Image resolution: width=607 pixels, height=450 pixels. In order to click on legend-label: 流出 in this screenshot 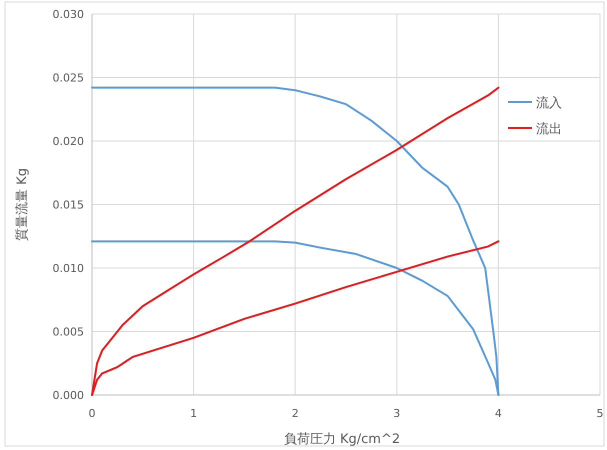, I will do `click(549, 129)`.